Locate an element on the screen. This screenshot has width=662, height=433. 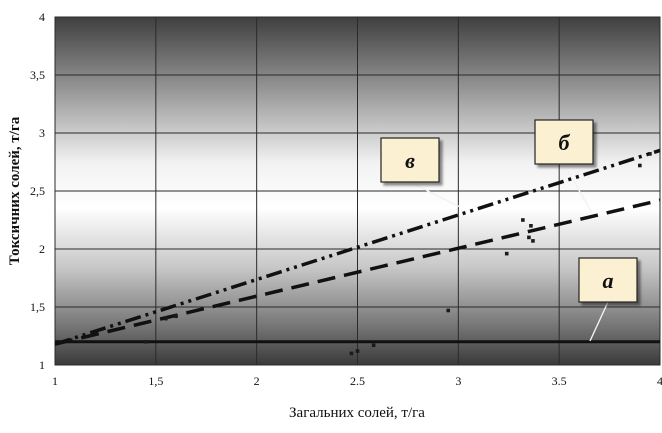
x-tick-label: 3 is located at coordinates (458, 381).